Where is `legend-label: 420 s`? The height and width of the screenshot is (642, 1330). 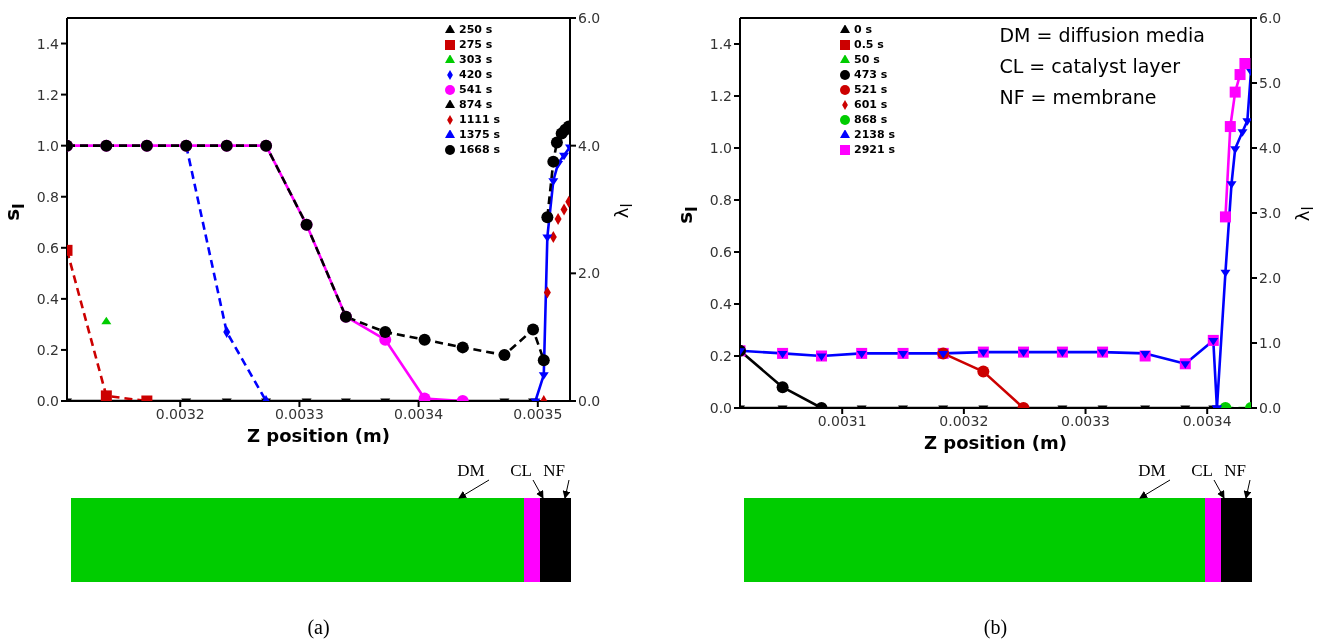
legend-label: 420 s is located at coordinates (476, 74).